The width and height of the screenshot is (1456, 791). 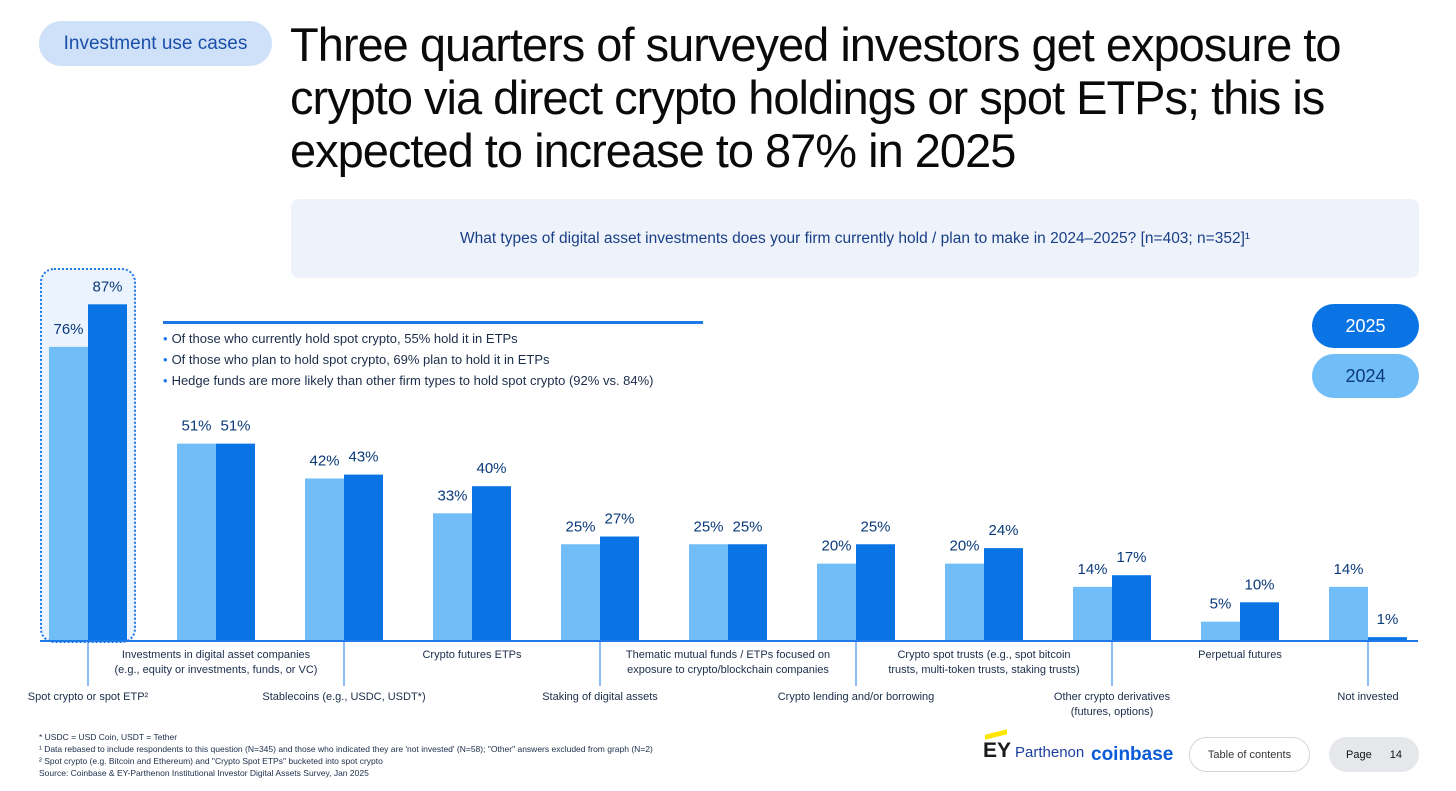 What do you see at coordinates (580, 526) in the screenshot?
I see `value-label-2024-4: 25%` at bounding box center [580, 526].